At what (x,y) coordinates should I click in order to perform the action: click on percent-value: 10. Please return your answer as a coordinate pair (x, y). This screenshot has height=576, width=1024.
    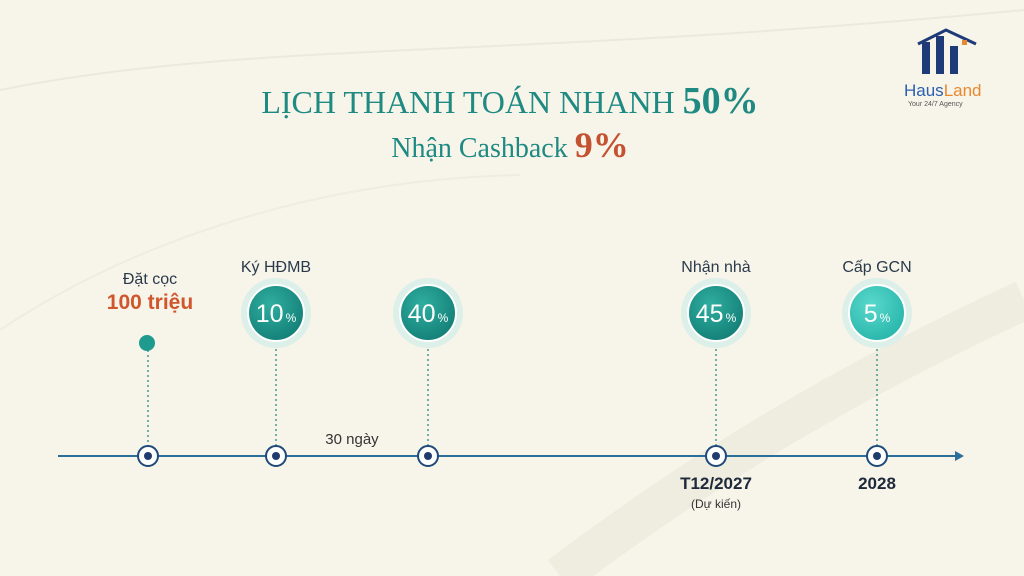
    Looking at the image, I should click on (270, 314).